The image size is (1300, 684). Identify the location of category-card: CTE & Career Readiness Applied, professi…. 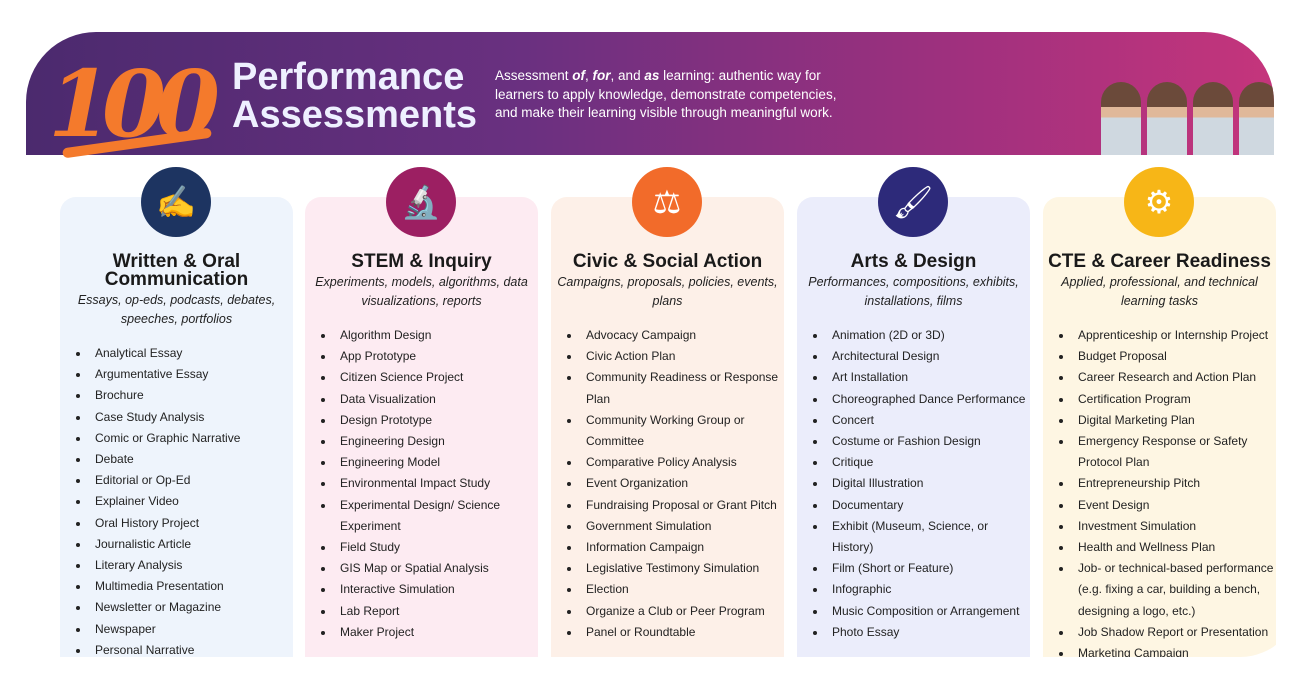
(1159, 427).